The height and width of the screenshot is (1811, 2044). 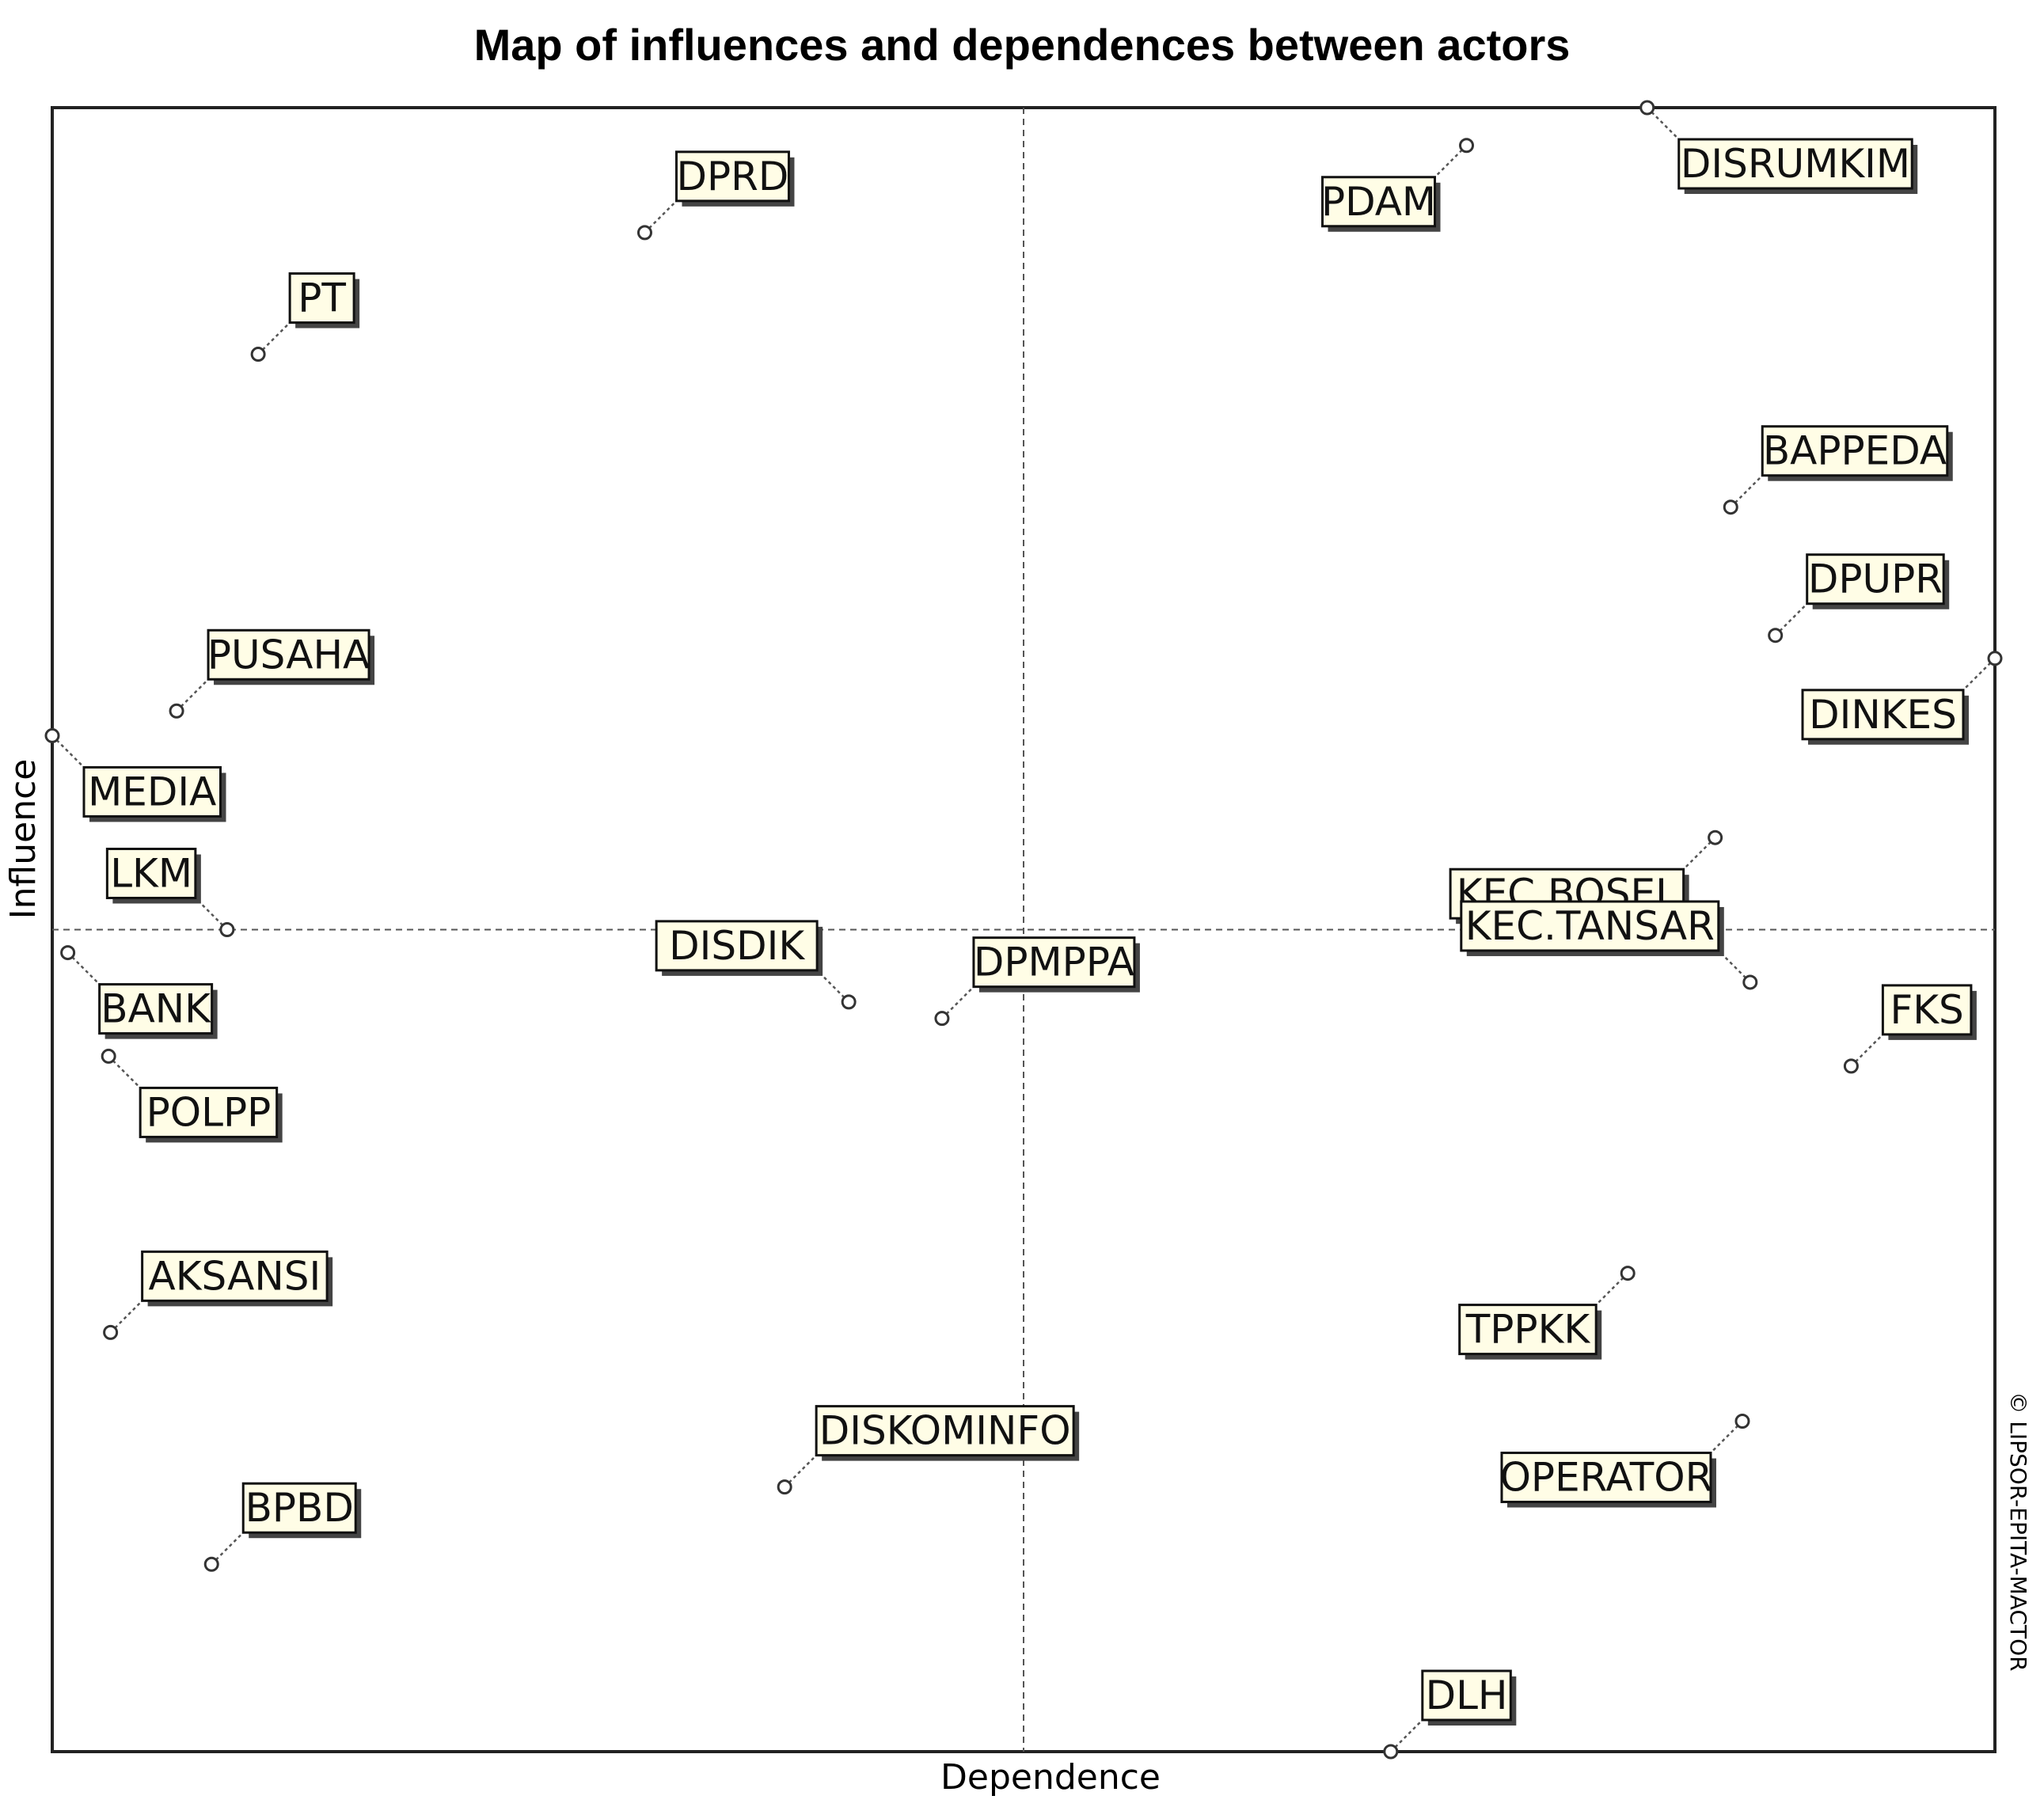 I want to click on actor-point: DLH, so click(x=1450, y=1715).